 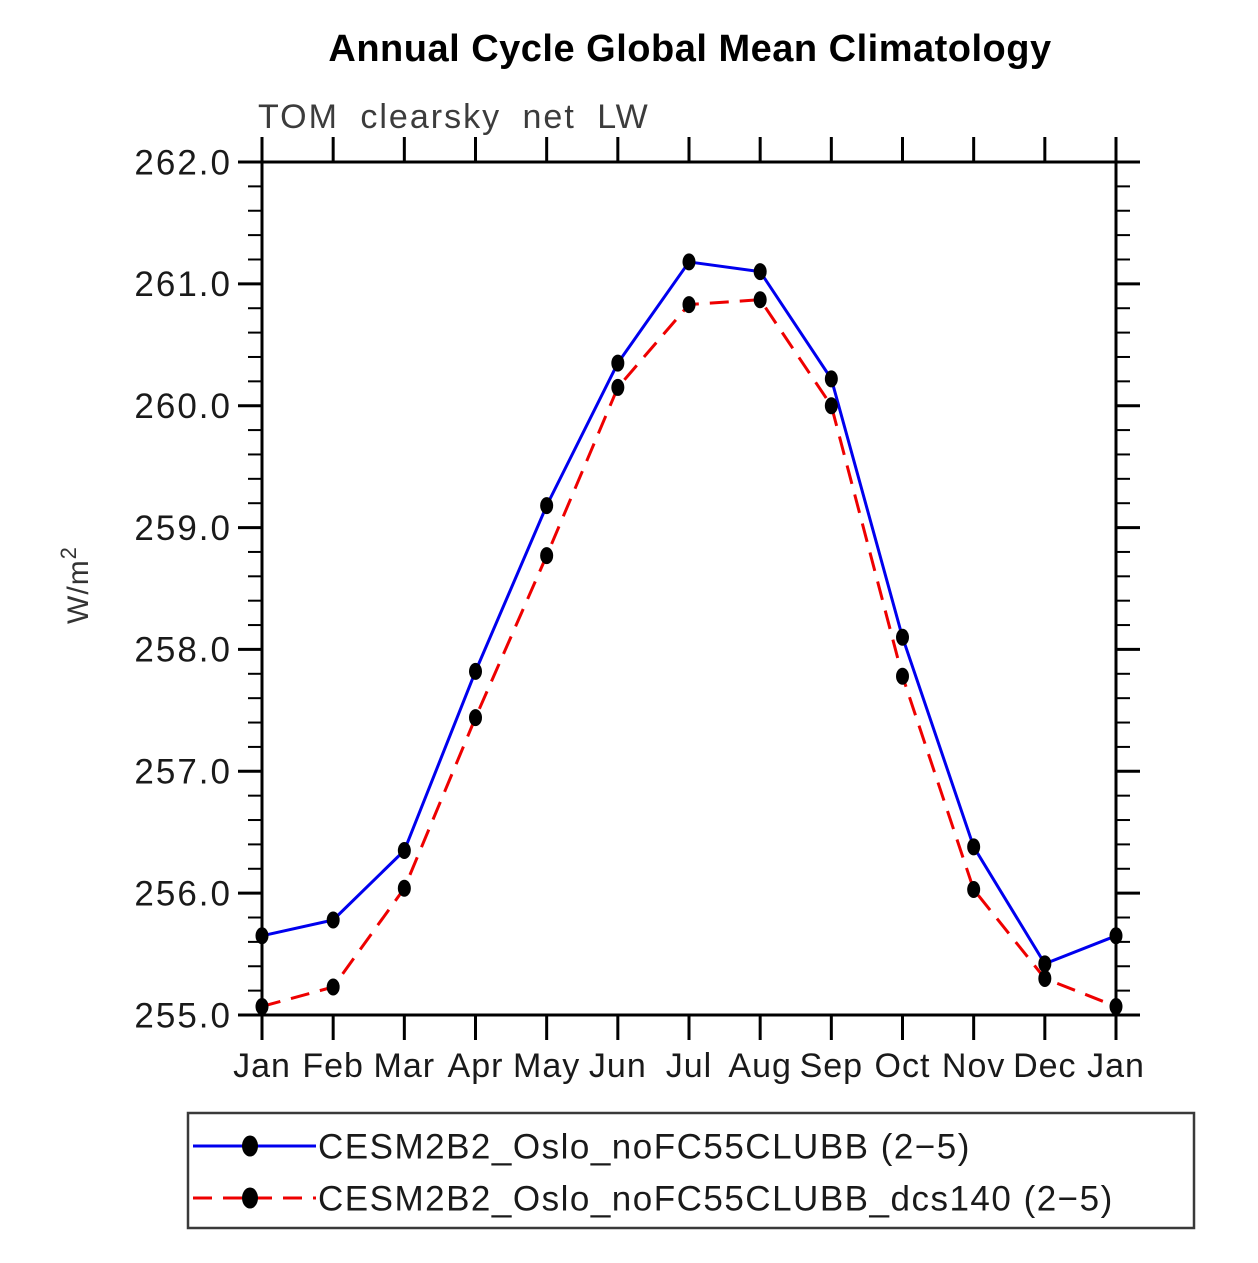 I want to click on x-tick-label: Jun, so click(x=618, y=1066).